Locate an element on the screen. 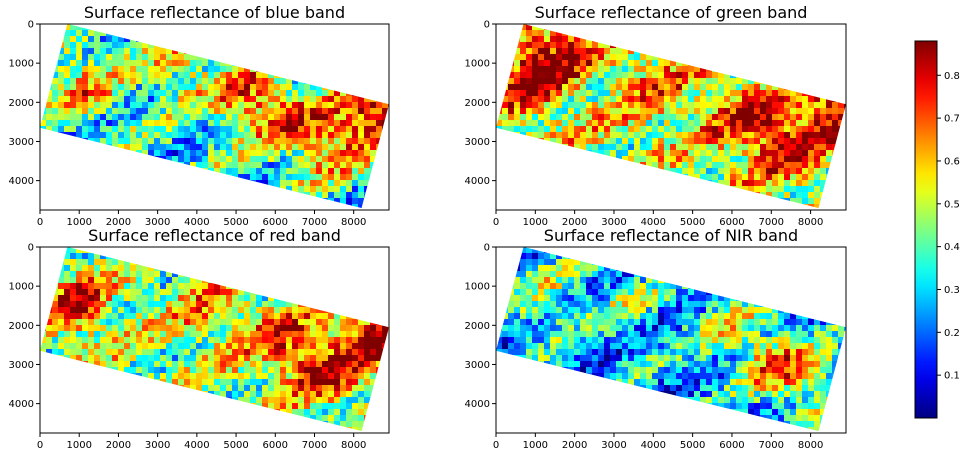 Image resolution: width=966 pixels, height=457 pixels. panel-title: Surface reflectance of green band is located at coordinates (671, 12).